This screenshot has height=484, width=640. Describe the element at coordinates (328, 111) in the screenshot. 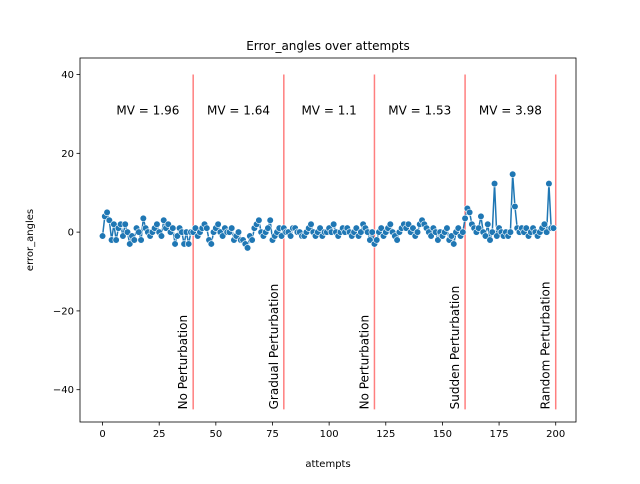

I see `mean-value-label: MV = 1.1` at that location.